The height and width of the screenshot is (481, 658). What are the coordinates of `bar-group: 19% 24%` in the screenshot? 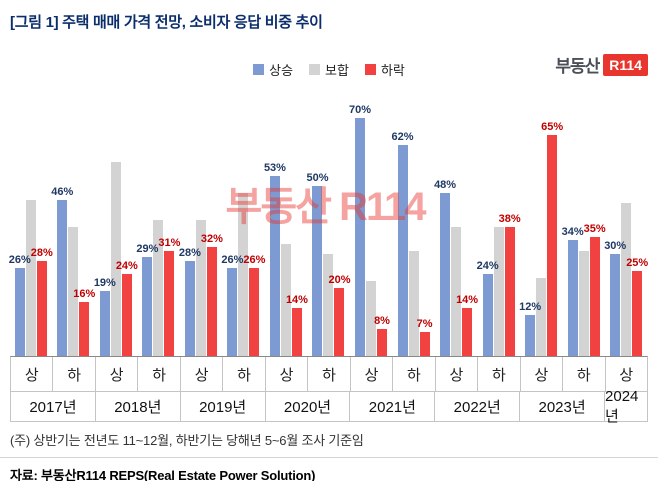 It's located at (115, 220).